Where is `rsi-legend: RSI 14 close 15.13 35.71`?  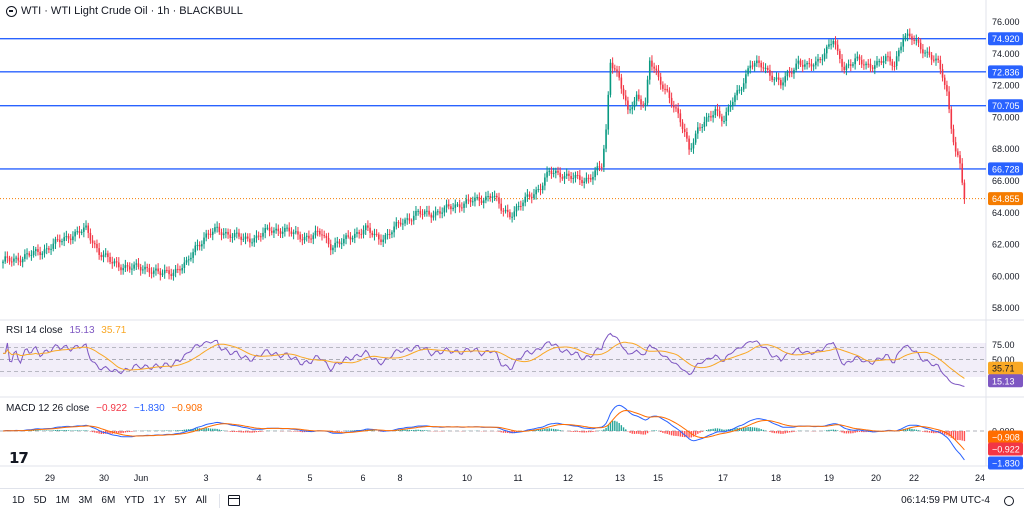
rsi-legend: RSI 14 close 15.13 35.71 is located at coordinates (68, 330).